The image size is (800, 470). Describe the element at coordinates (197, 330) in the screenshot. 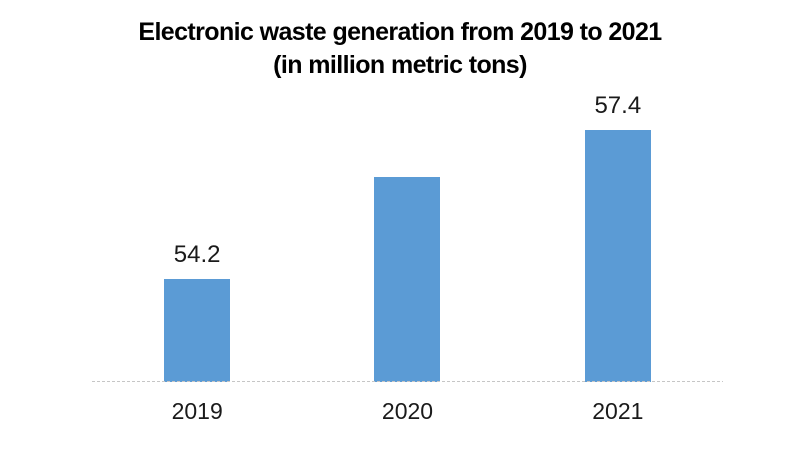

I see `bar-2019` at that location.